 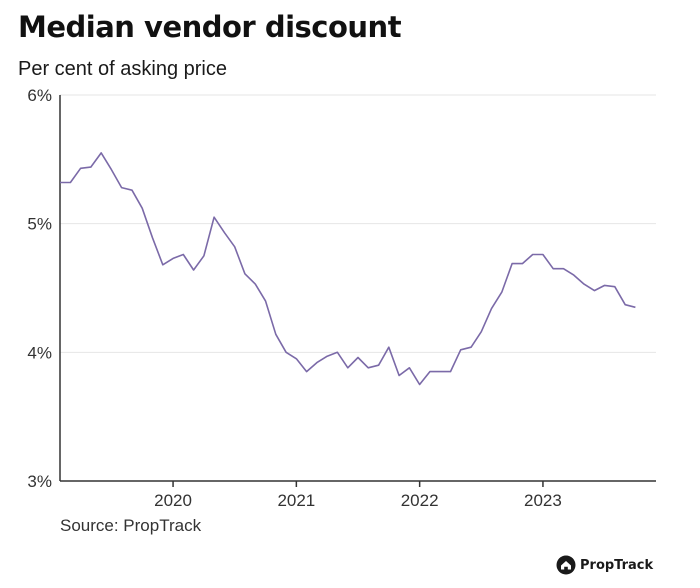 I want to click on source-note: Source: PropTrack, so click(x=131, y=525).